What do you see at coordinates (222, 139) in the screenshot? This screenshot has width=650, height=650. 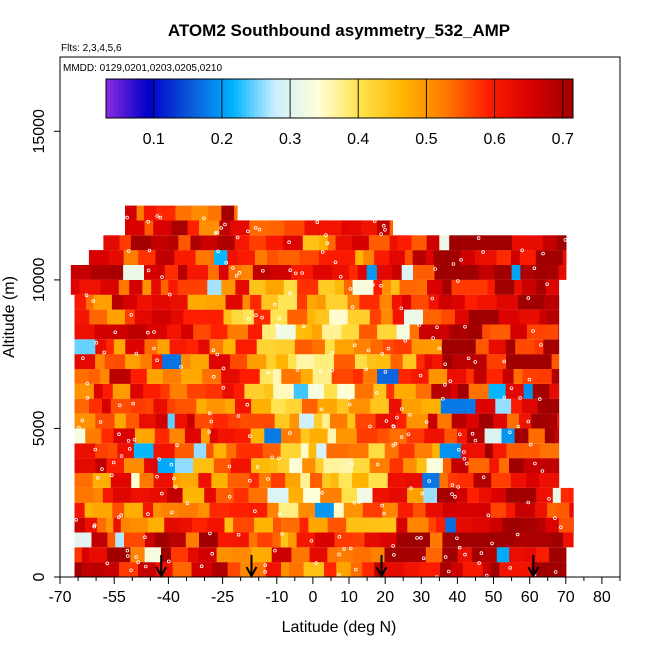 I see `colorbar-tick-label: 0.2` at bounding box center [222, 139].